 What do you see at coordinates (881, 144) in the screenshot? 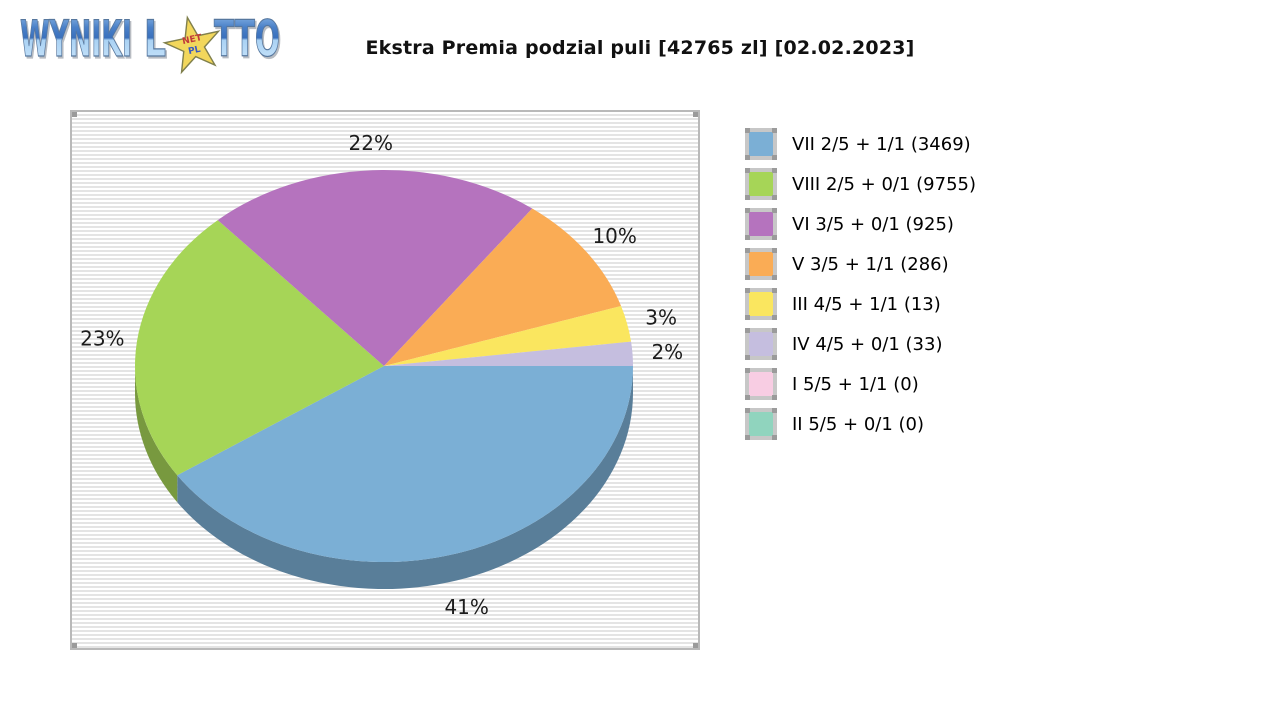
I see `legend-label: VII 2/5 + 1/1 (3469)` at bounding box center [881, 144].